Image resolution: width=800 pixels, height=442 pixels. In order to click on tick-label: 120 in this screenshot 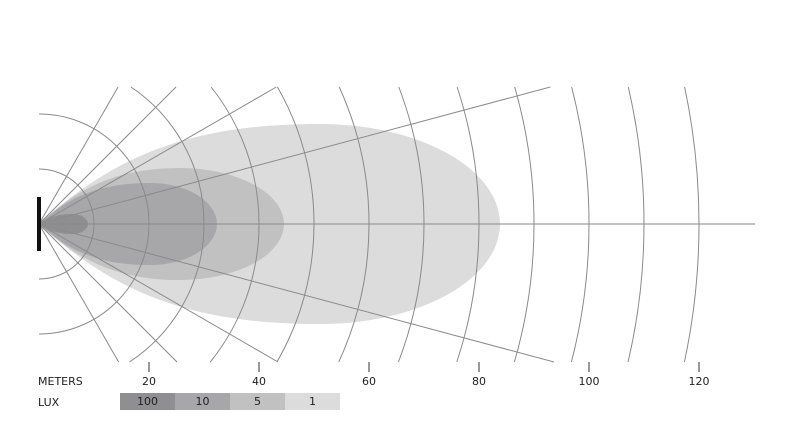, I will do `click(699, 381)`.